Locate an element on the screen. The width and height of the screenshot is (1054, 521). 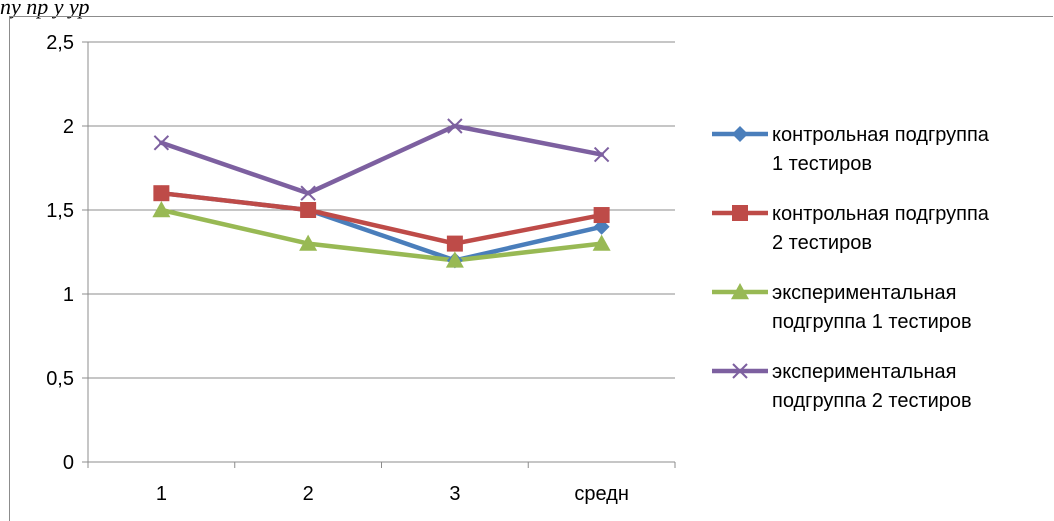
legend-label: 2 тестиров is located at coordinates (822, 243).